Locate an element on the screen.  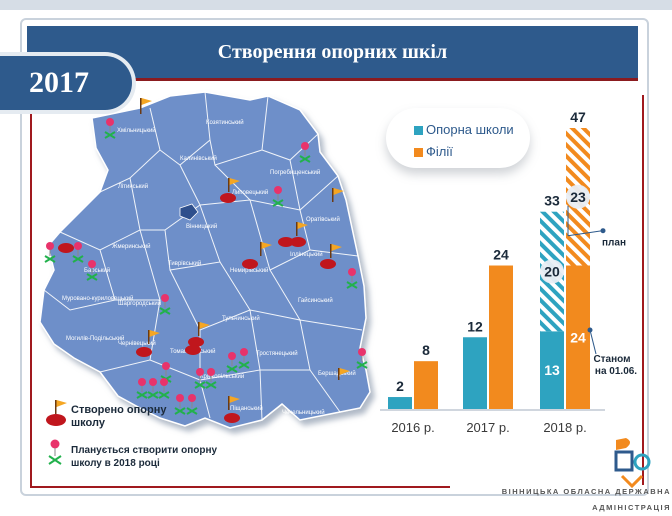
plan-annotation: план is located at coordinates (614, 243).